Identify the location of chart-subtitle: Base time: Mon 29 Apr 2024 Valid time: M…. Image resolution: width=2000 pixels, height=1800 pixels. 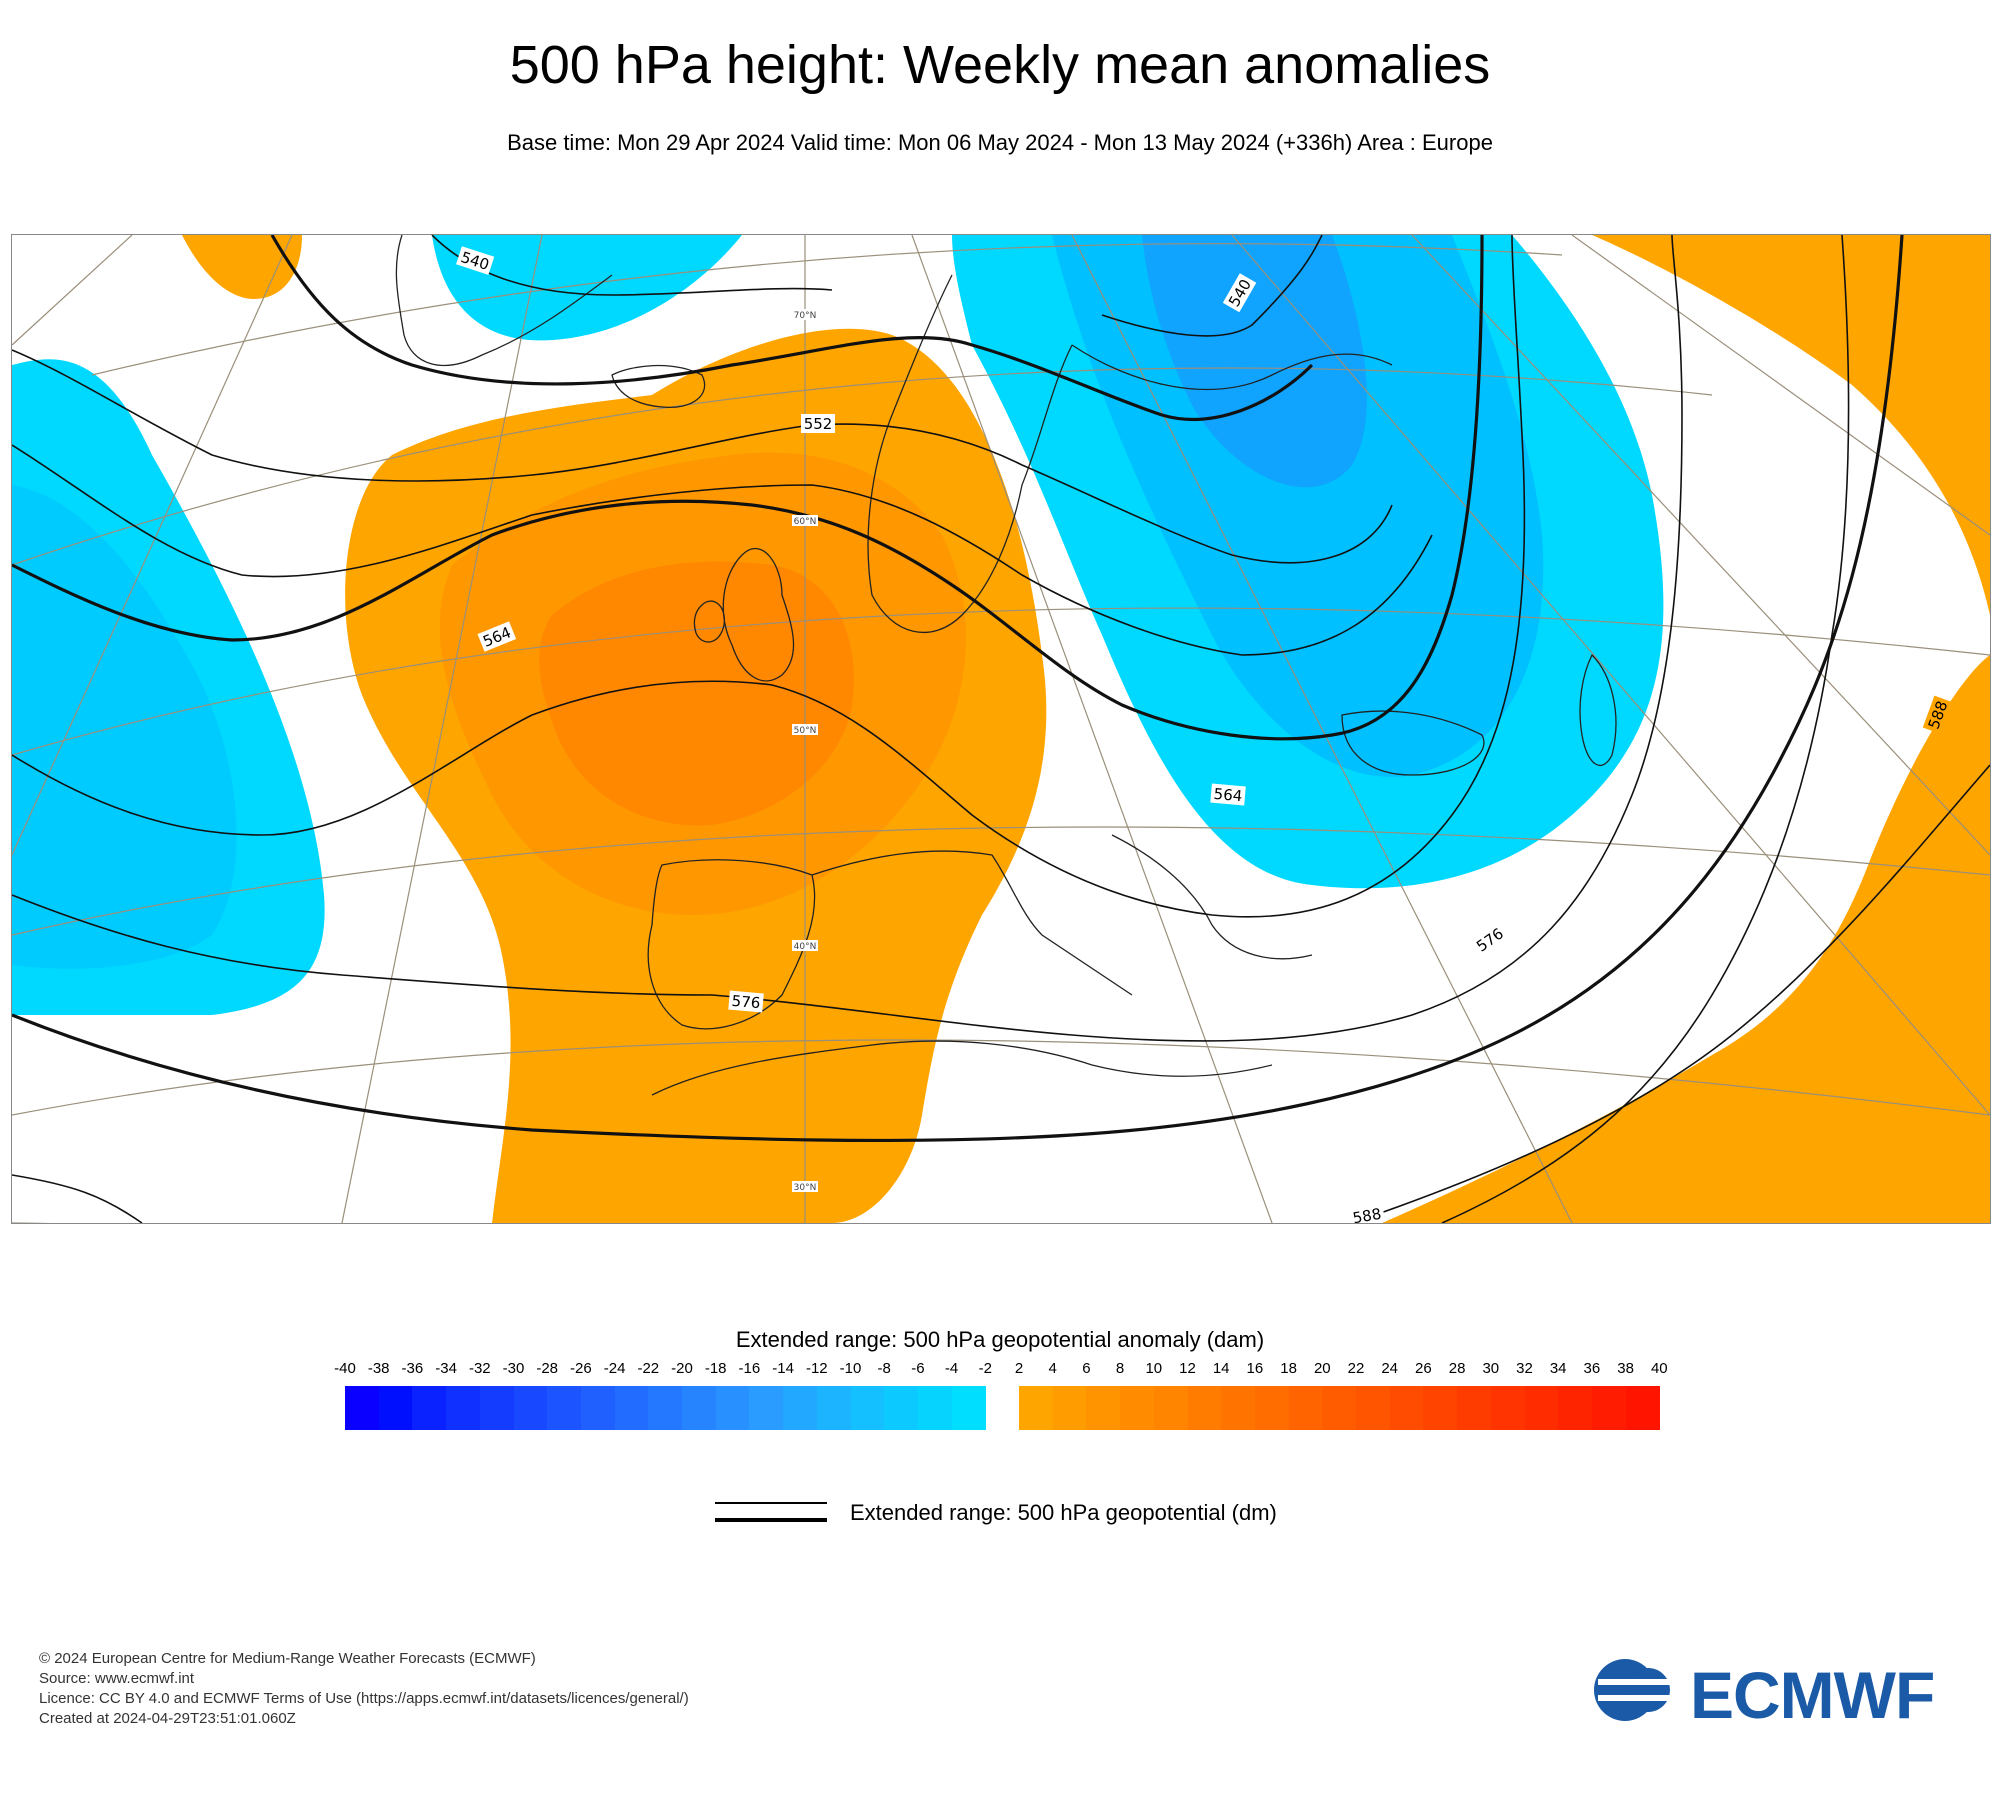
(1000, 142).